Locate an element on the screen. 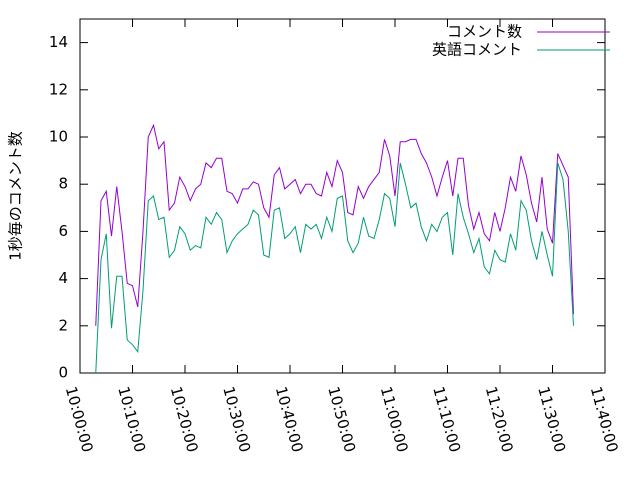  y-tick-label: 14 is located at coordinates (58, 42).